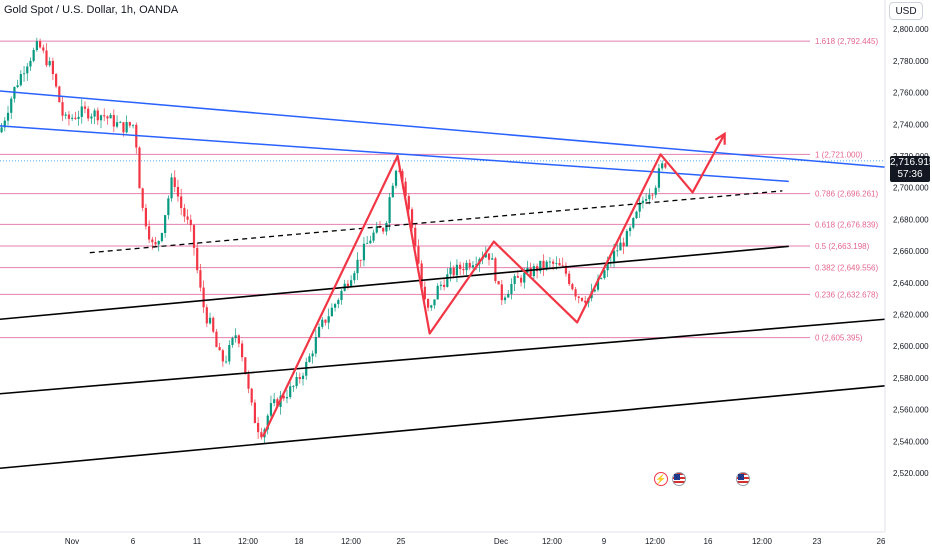 This screenshot has height=550, width=932. I want to click on y-tick-label: 2,760.000, so click(911, 93).